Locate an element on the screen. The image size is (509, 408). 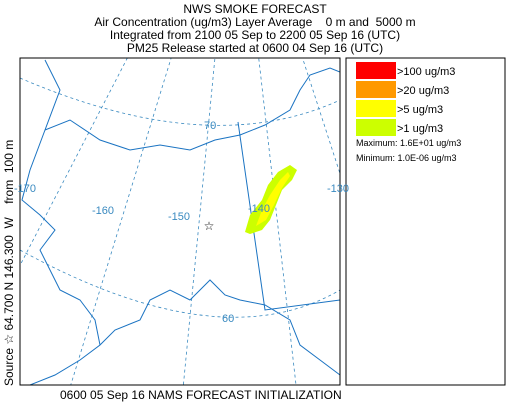
source-label: Source ☆ 64.700 N 146.300 W from 100 m is located at coordinates (9, 263).